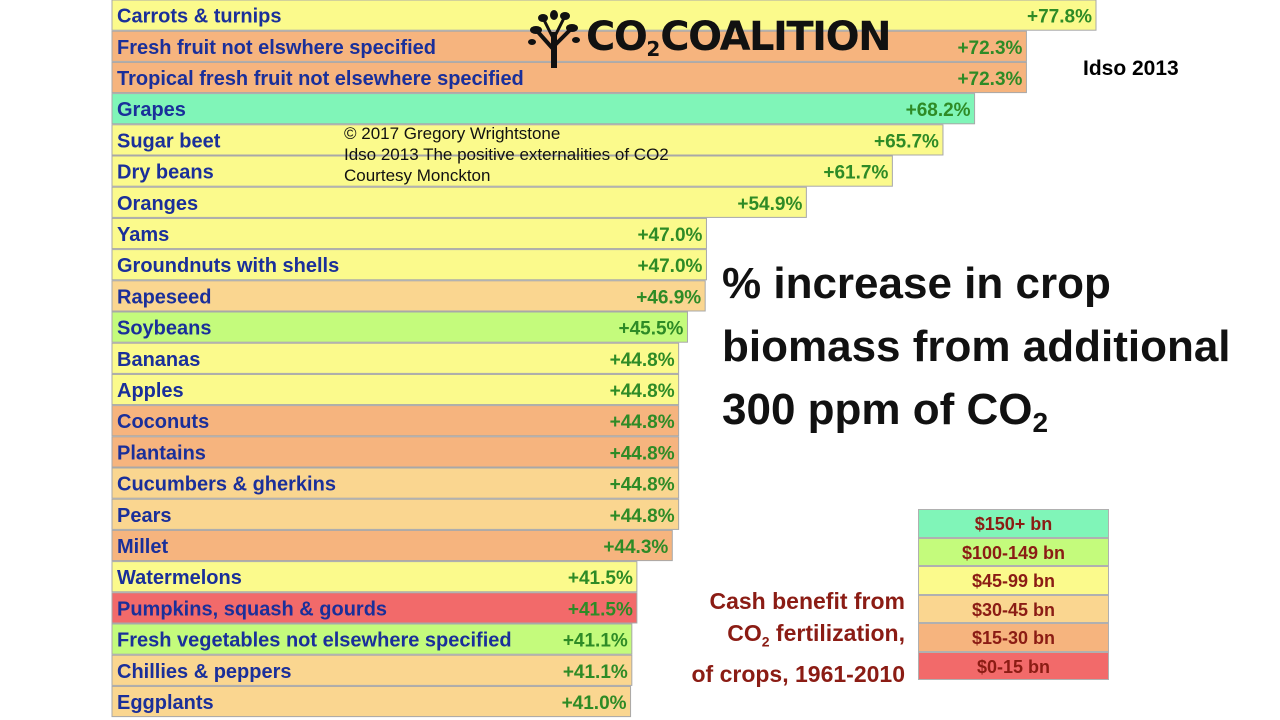  What do you see at coordinates (164, 329) in the screenshot?
I see `category-label: Soybeans` at bounding box center [164, 329].